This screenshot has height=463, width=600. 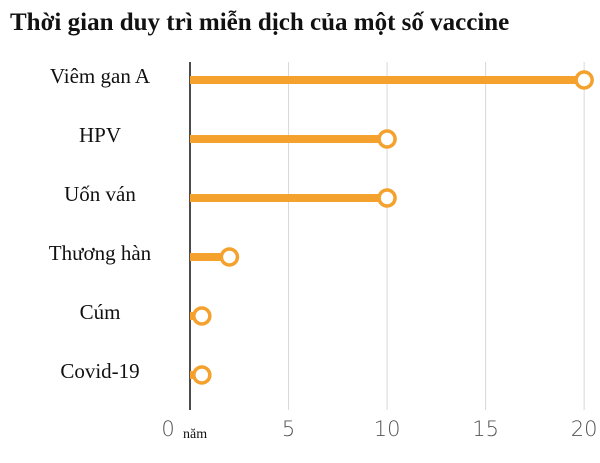 I want to click on category-label: Uốn ván, so click(x=100, y=194).